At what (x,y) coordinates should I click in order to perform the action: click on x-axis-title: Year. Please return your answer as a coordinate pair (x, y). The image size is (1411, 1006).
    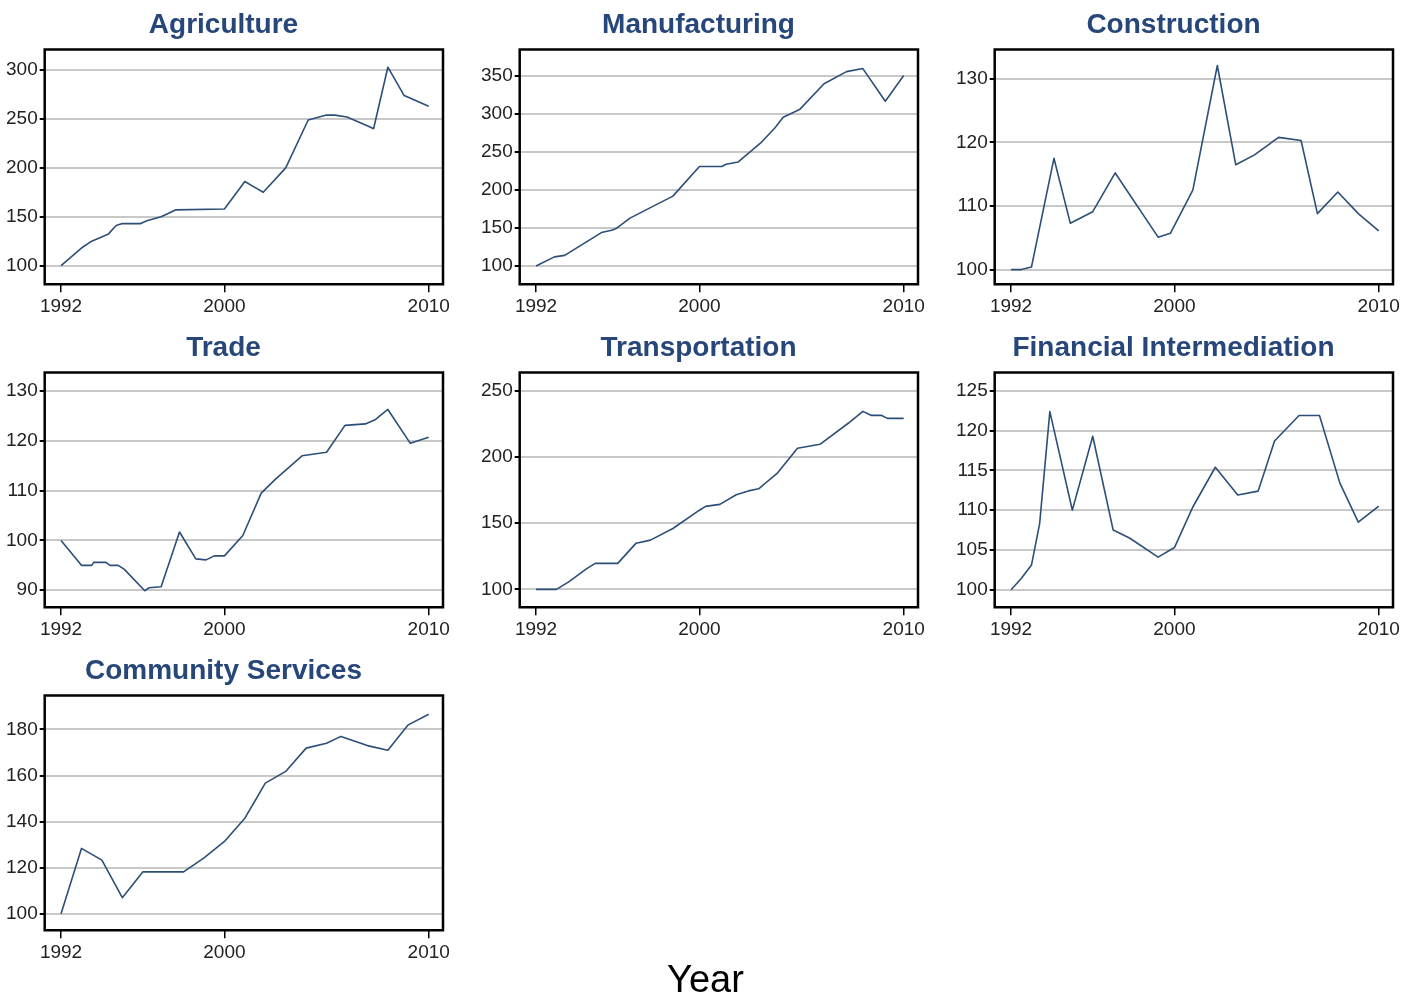
    Looking at the image, I should click on (705, 979).